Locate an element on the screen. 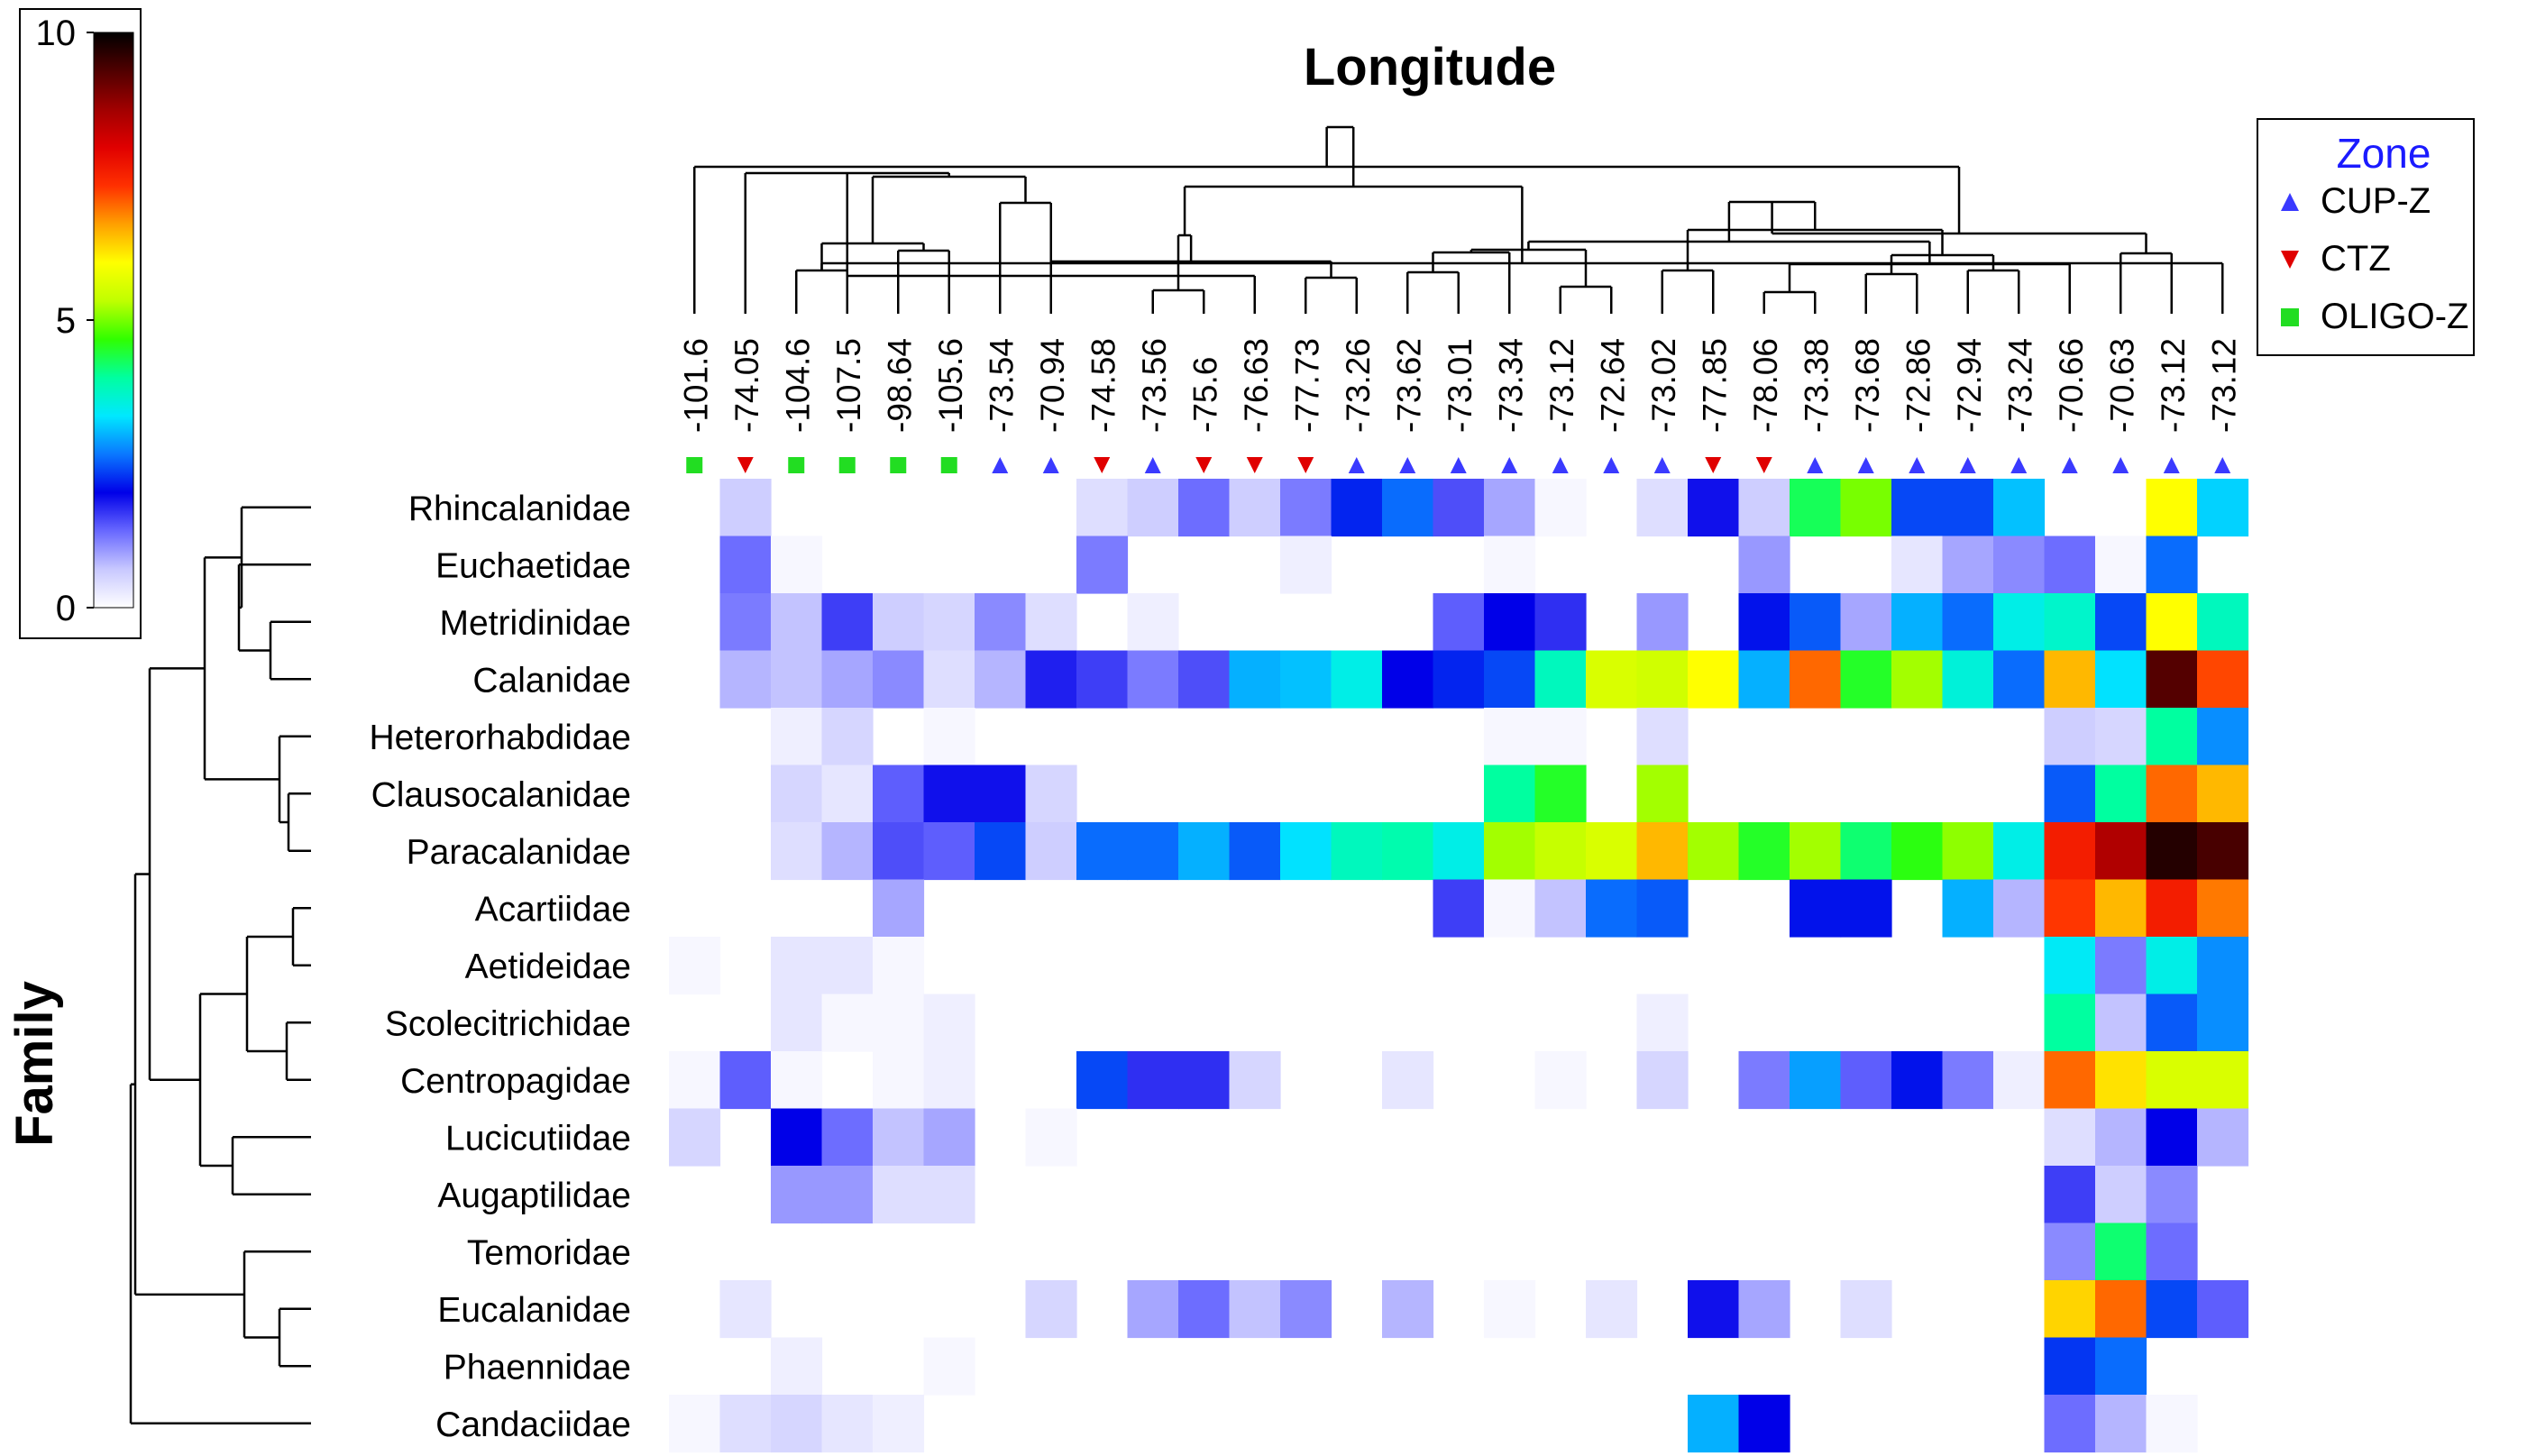 The width and height of the screenshot is (2527, 1456). zone-legend: Zone CUP-Z CTZ OLIGO-Z is located at coordinates (2366, 237).